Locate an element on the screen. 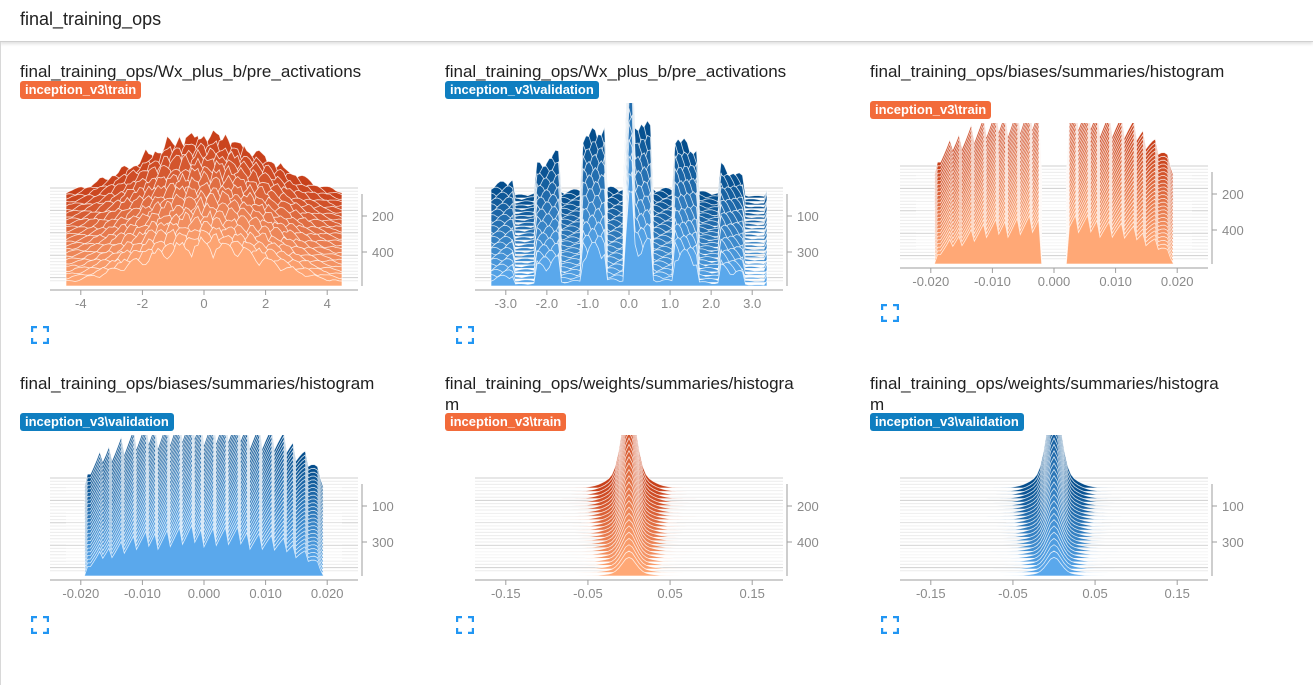 The height and width of the screenshot is (685, 1313). page-header: final_training_ops is located at coordinates (656, 21).